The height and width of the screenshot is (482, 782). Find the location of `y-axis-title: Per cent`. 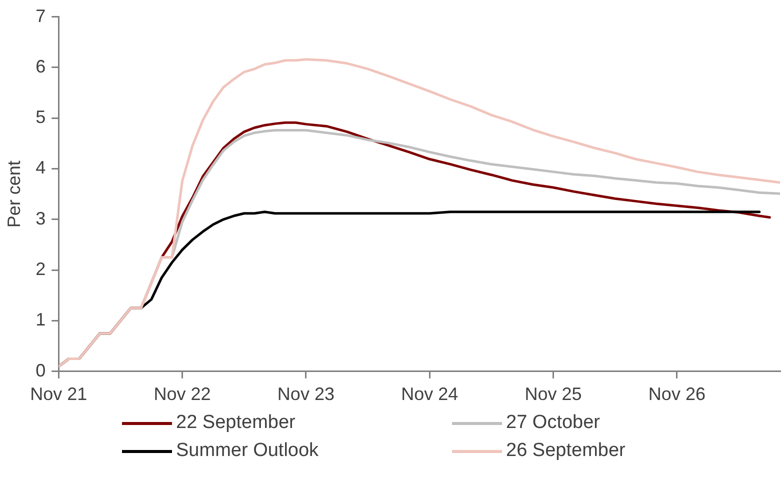

y-axis-title: Per cent is located at coordinates (14, 194).